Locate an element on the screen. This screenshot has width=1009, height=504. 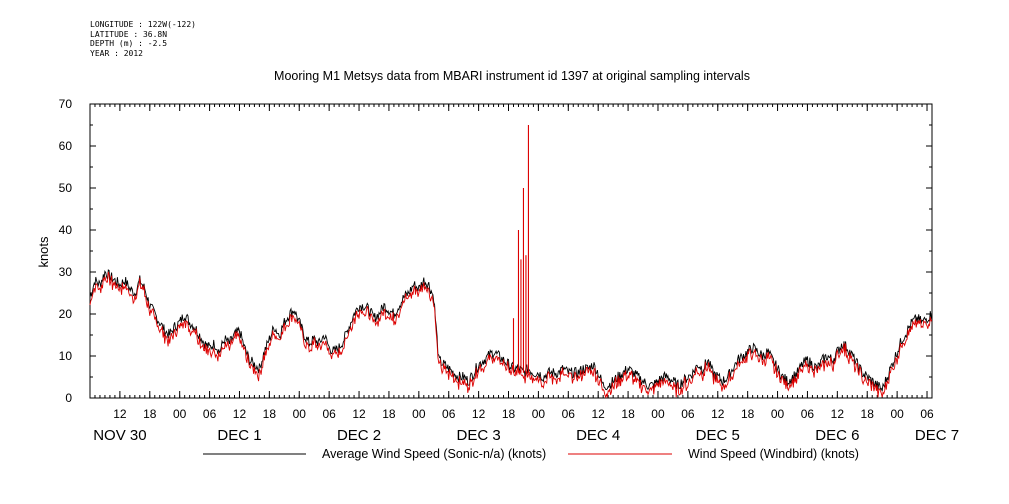
y-axis-label: knots is located at coordinates (43, 252).